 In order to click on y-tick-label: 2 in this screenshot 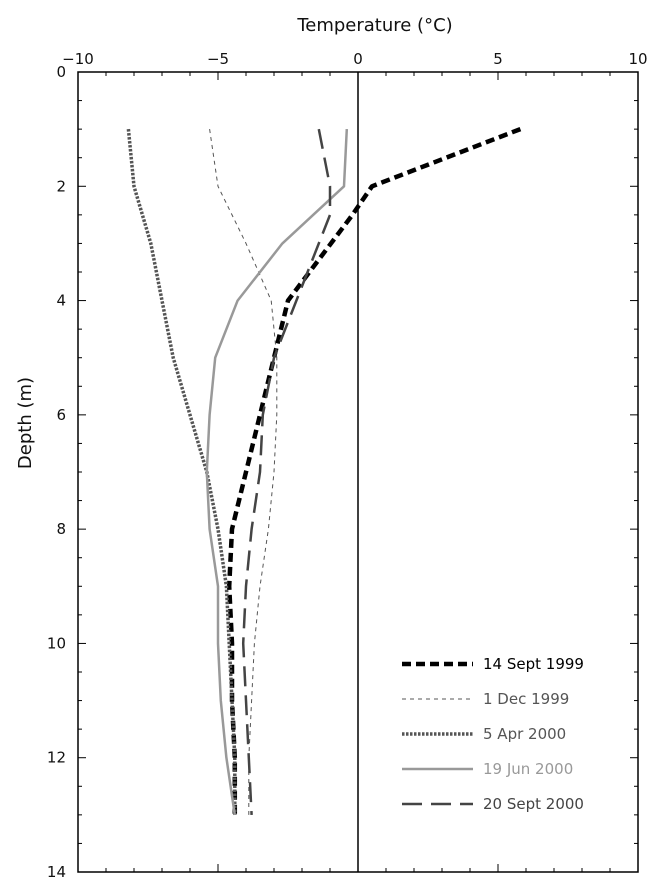, I will do `click(61, 186)`.